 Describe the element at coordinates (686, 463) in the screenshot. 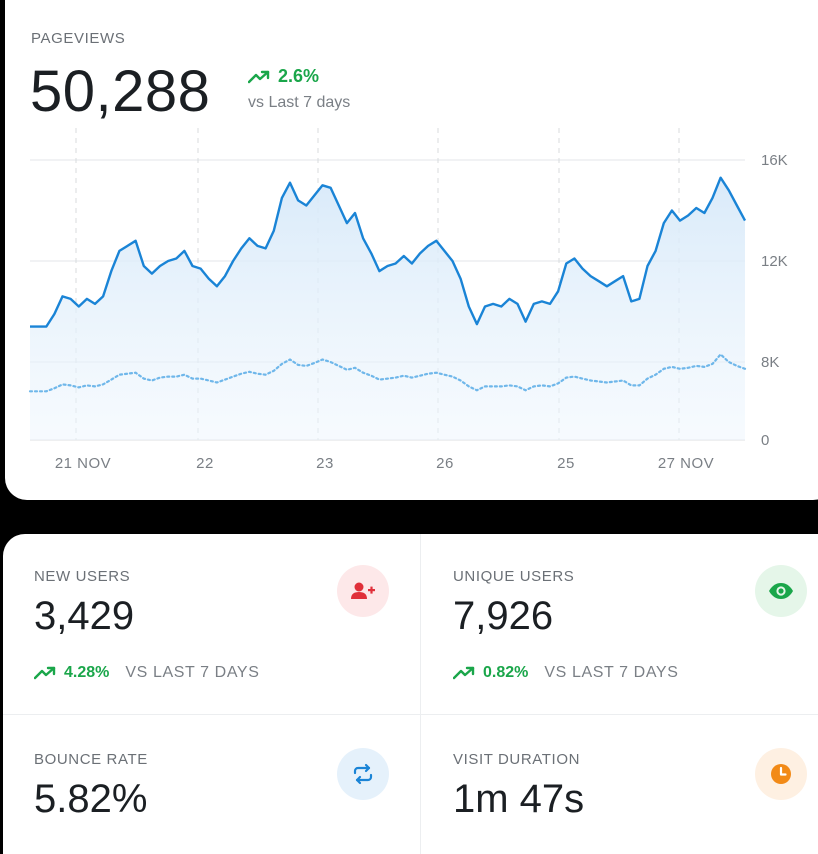

I see `x-tick-label: 27 NOV` at that location.